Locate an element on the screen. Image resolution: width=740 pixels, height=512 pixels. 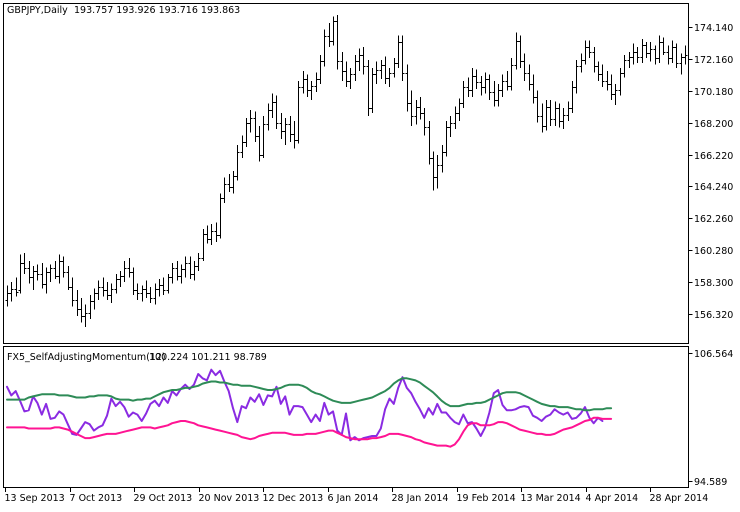
price-y-tick-label: 162.260 is located at coordinates (713, 219).